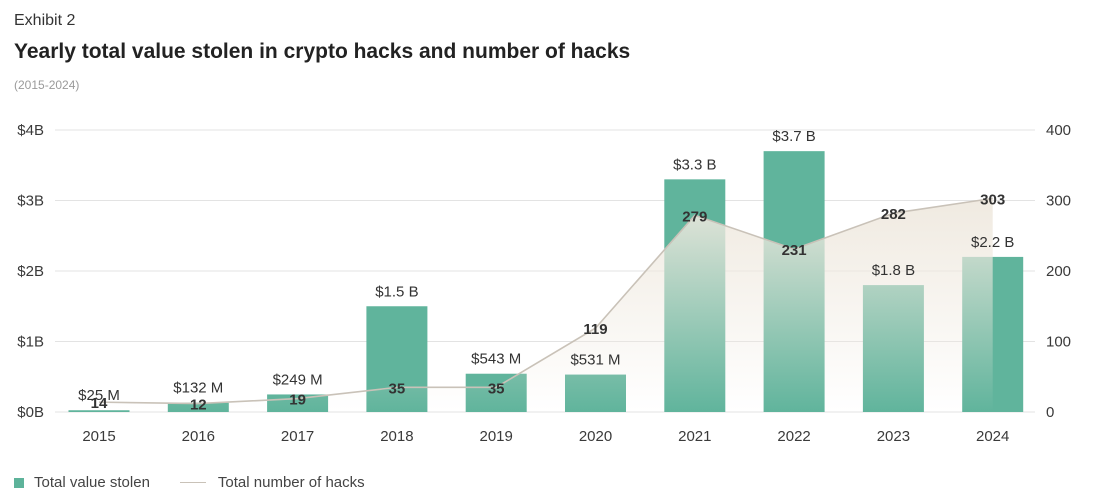  What do you see at coordinates (1058, 271) in the screenshot?
I see `y-right-tick-label: 200` at bounding box center [1058, 271].